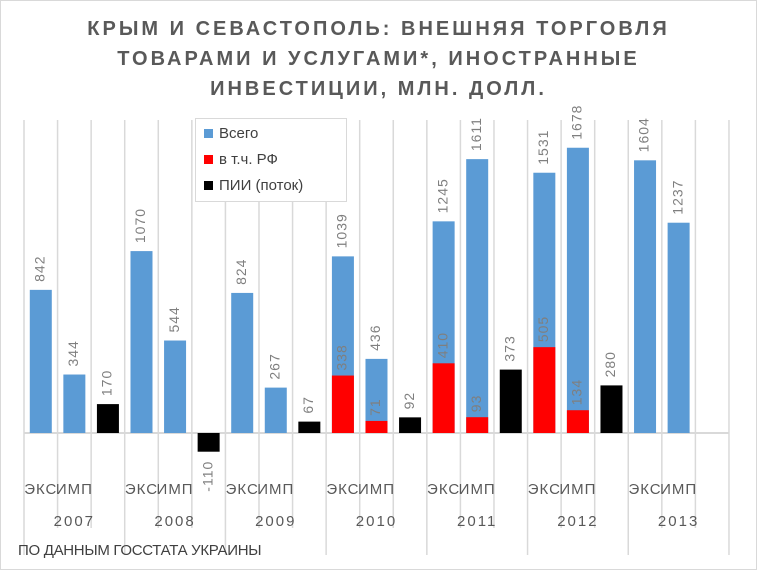 The width and height of the screenshot is (757, 570). Describe the element at coordinates (677, 197) in the screenshot. I see `data-label-total: 1237` at that location.